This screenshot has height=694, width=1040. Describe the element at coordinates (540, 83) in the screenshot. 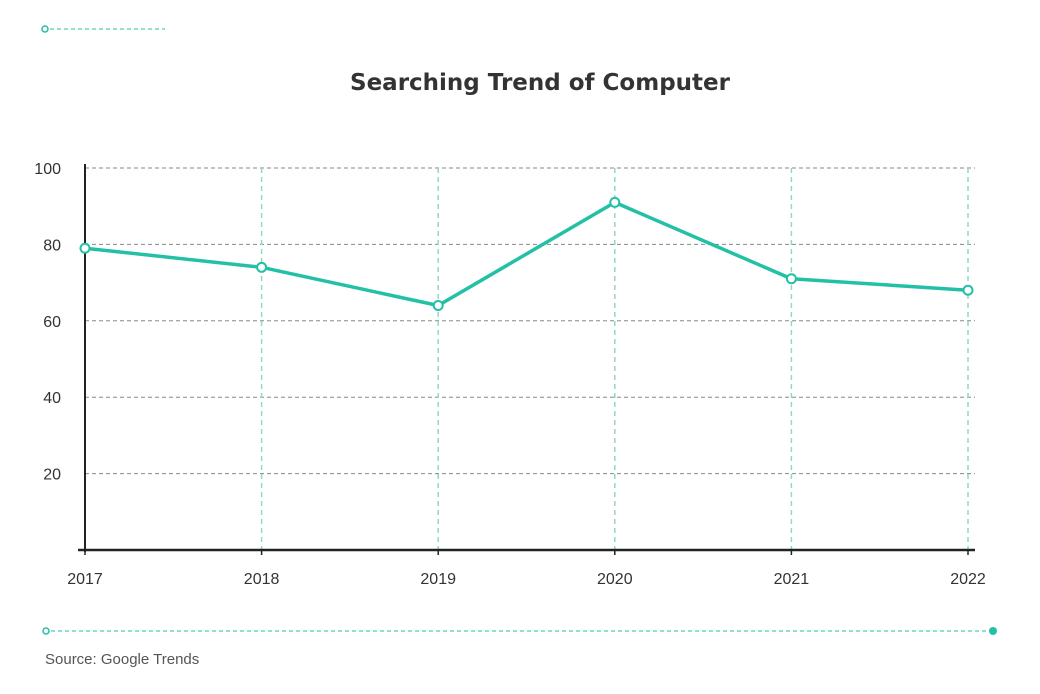

I see `chart-title: Searching Trend of Computer` at that location.